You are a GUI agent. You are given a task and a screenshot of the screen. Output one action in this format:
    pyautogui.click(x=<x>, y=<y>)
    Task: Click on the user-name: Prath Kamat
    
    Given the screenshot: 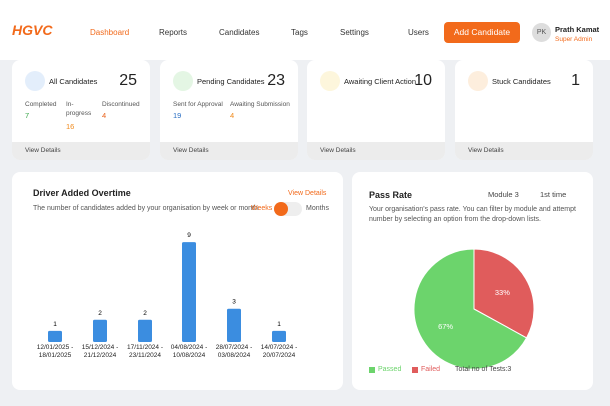 What is the action you would take?
    pyautogui.click(x=577, y=29)
    